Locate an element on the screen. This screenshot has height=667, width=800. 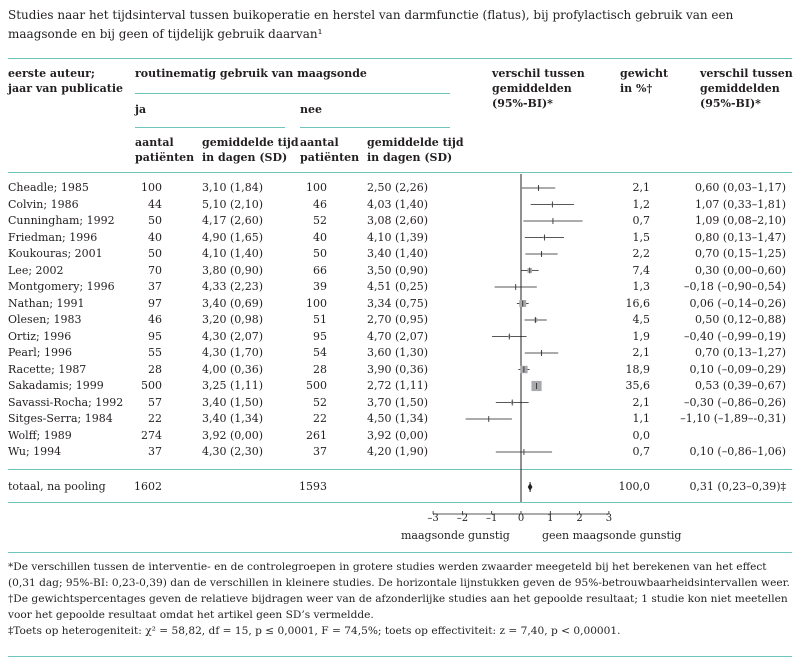
row-ci: 0,50 (0,12–0,88) is located at coordinates (740, 319).